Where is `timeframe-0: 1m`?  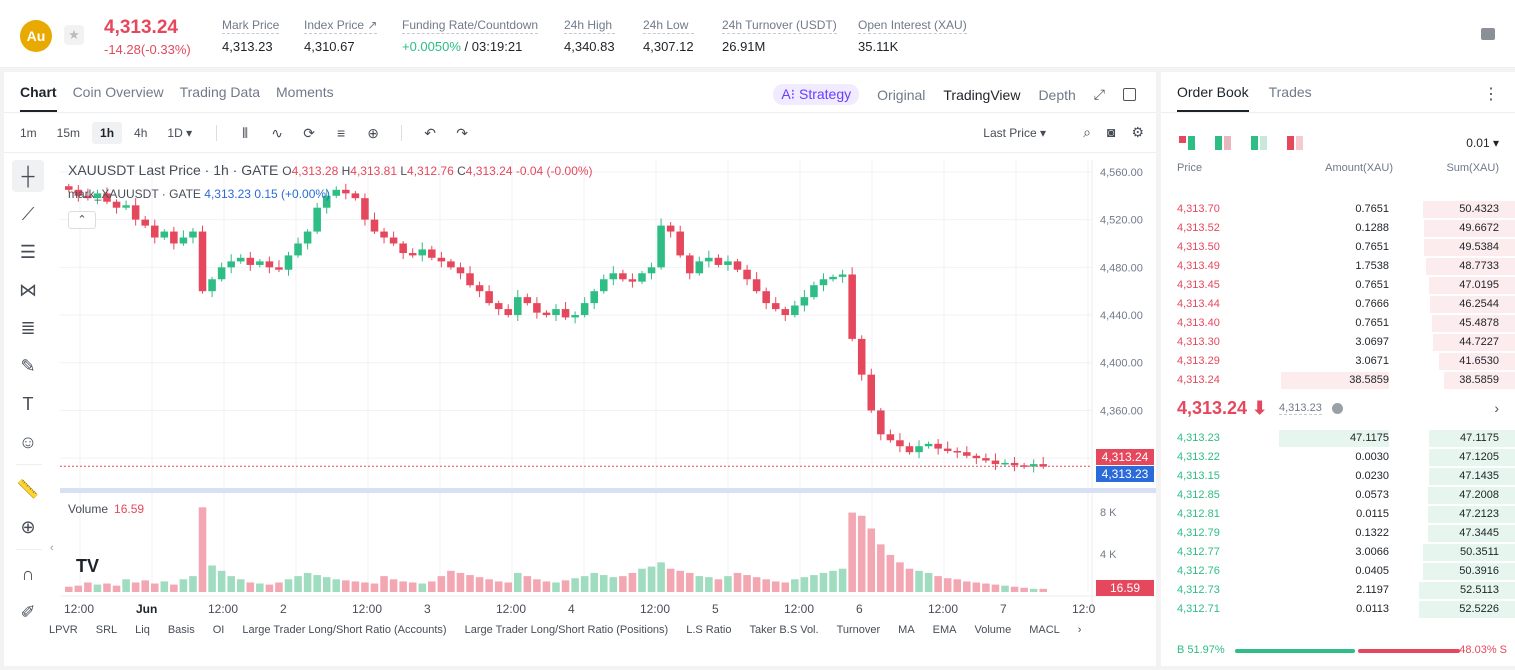 timeframe-0: 1m is located at coordinates (28, 133).